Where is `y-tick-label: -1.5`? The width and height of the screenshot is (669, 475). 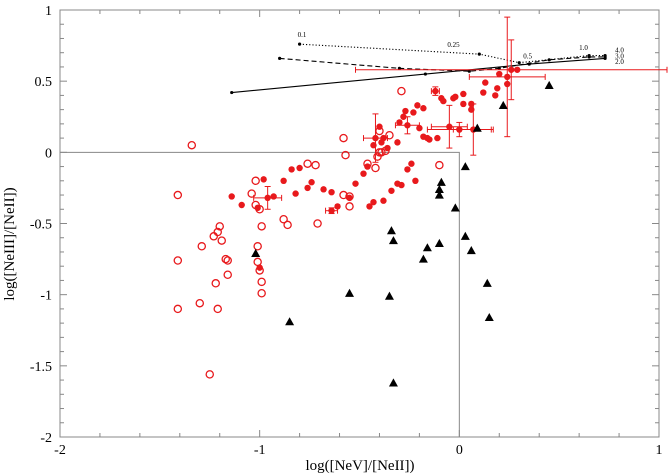 y-tick-label: -1.5 is located at coordinates (41, 367).